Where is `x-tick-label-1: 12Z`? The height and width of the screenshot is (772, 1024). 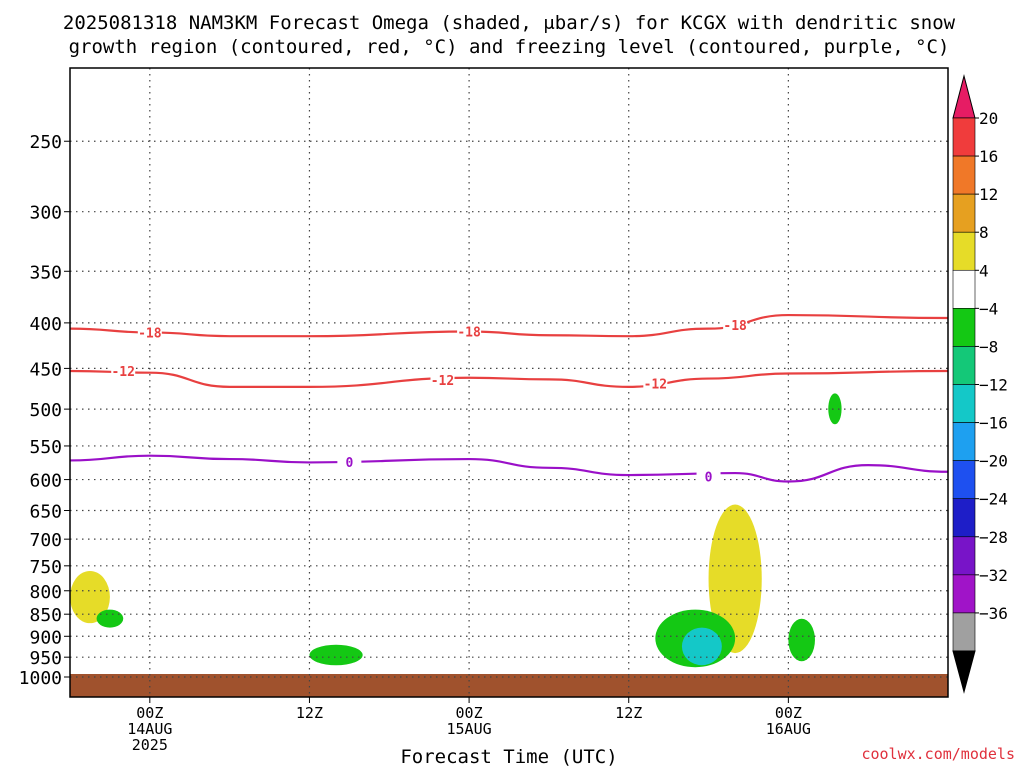 x-tick-label-1: 12Z is located at coordinates (309, 713).